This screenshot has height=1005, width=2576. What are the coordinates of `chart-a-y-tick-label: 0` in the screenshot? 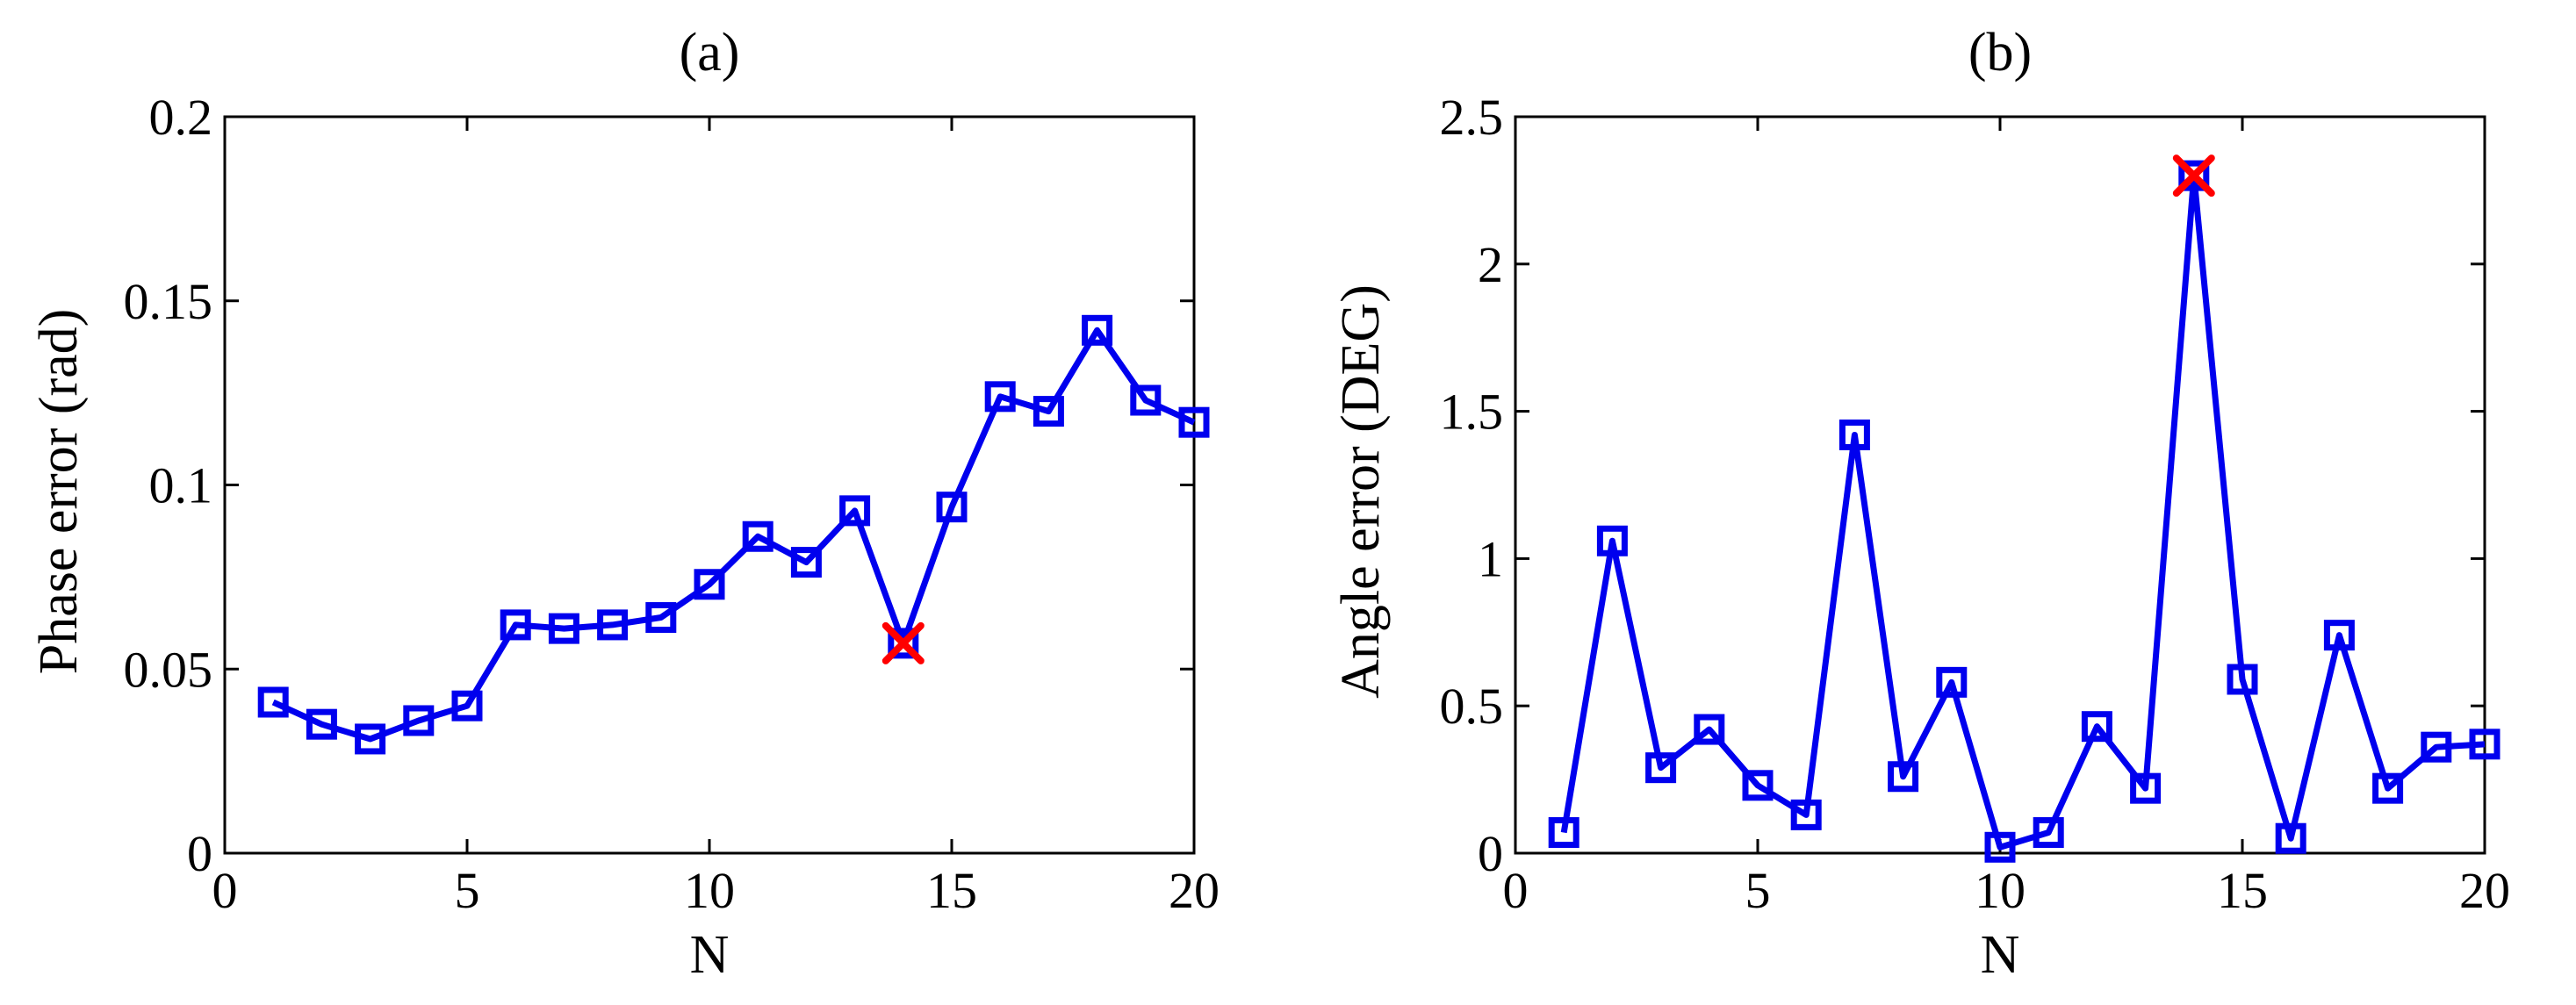 It's located at (199, 853).